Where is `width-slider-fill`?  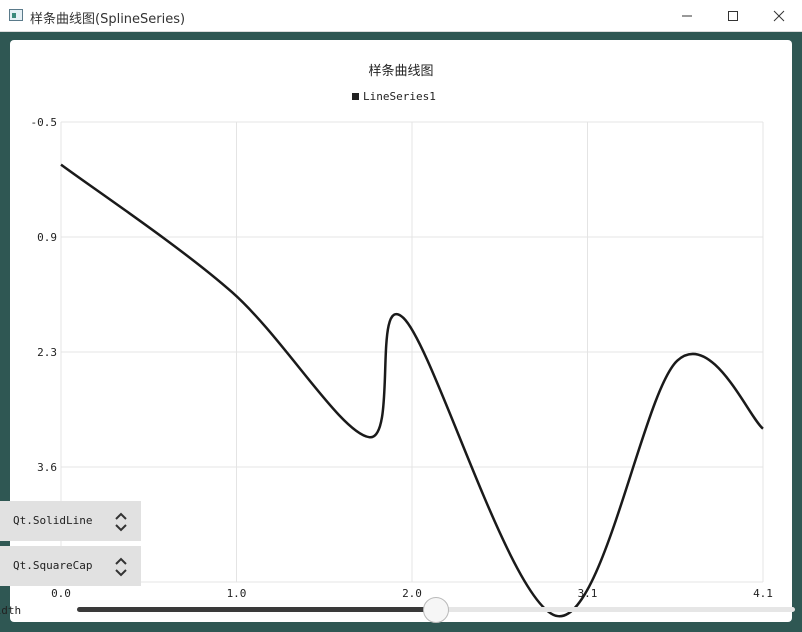 width-slider-fill is located at coordinates (256, 609).